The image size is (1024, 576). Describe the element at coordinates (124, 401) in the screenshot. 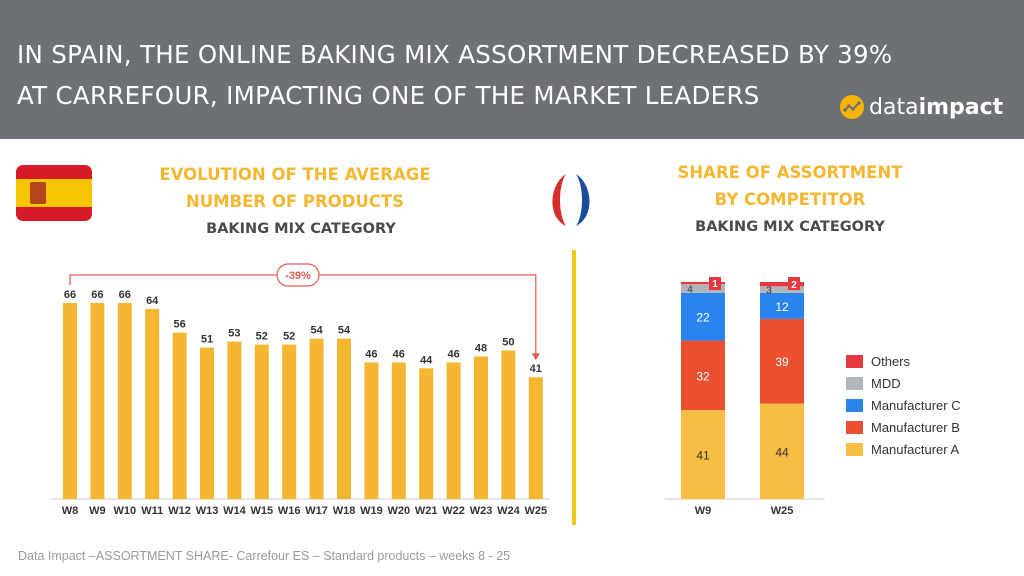

I see `bar-W10` at that location.